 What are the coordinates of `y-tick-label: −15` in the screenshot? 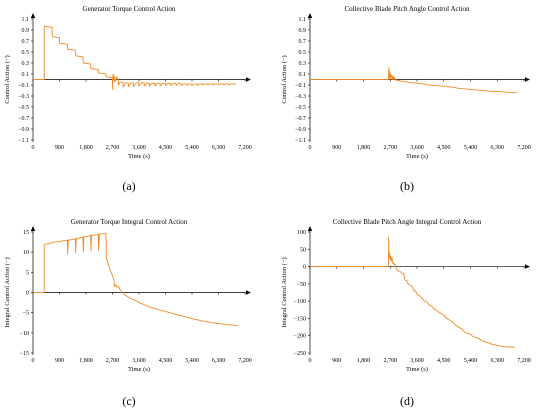 It's located at (24, 354).